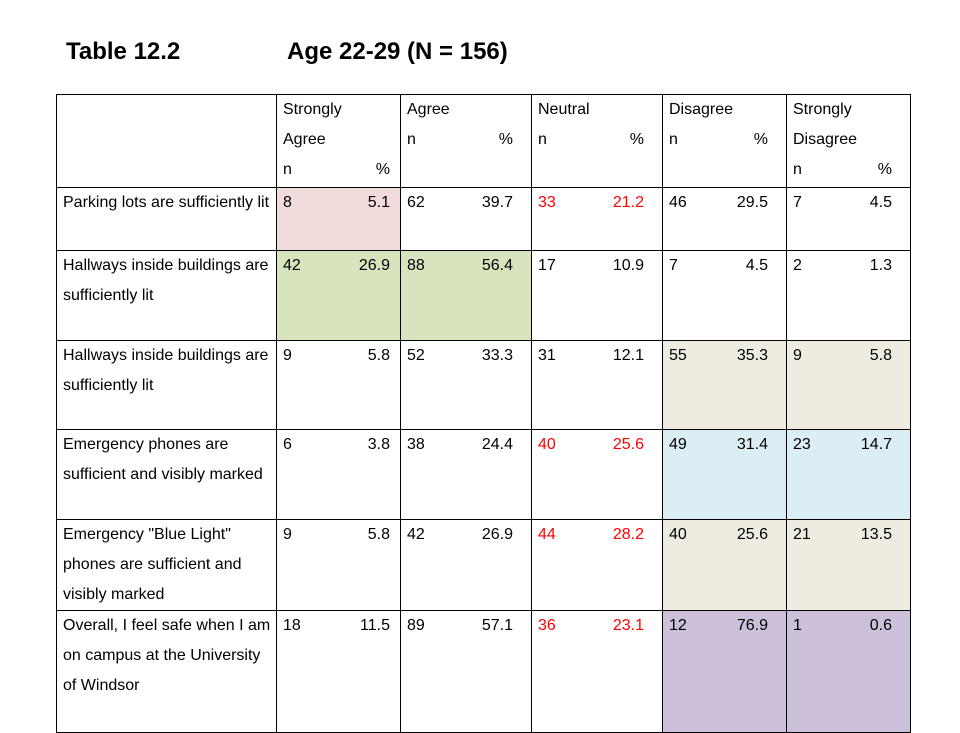  Describe the element at coordinates (466, 295) in the screenshot. I see `data-cell: 88 56.4` at that location.